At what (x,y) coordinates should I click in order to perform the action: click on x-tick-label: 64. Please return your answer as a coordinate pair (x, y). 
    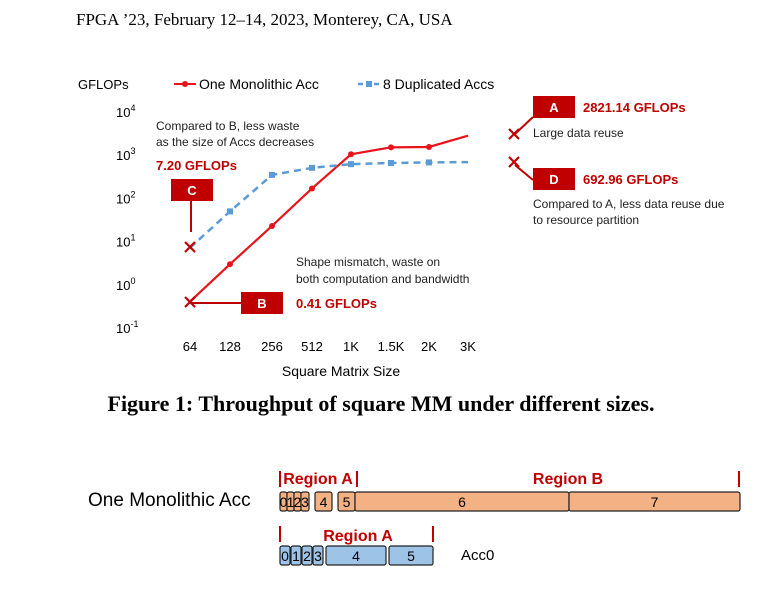
    Looking at the image, I should click on (190, 346).